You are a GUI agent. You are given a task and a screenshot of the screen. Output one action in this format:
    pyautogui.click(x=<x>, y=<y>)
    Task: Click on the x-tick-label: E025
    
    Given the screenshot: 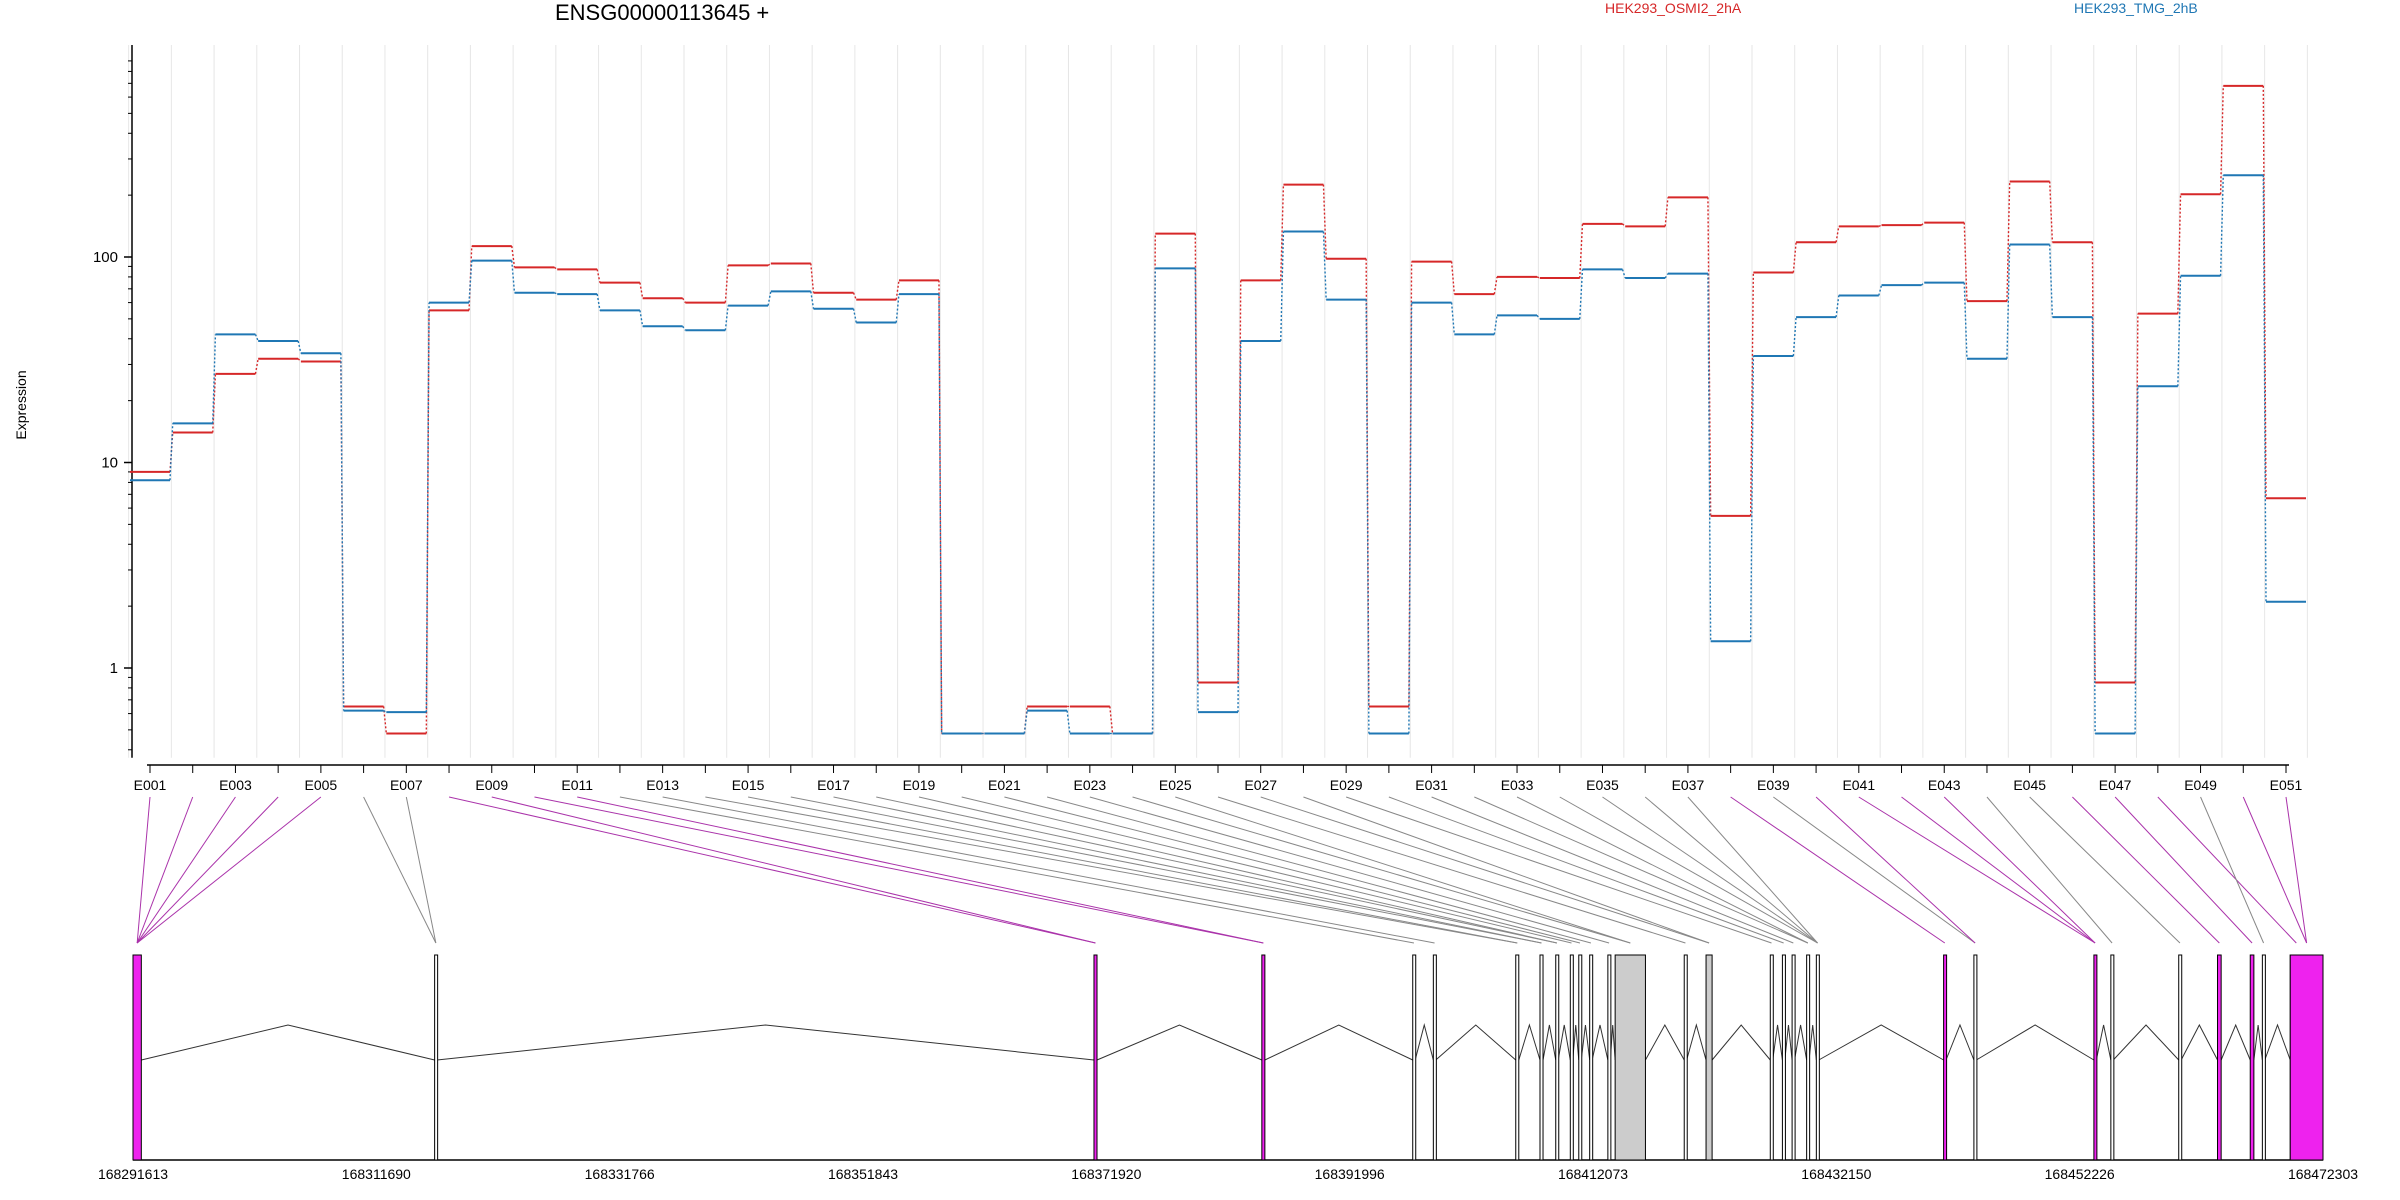 What is the action you would take?
    pyautogui.click(x=1175, y=785)
    